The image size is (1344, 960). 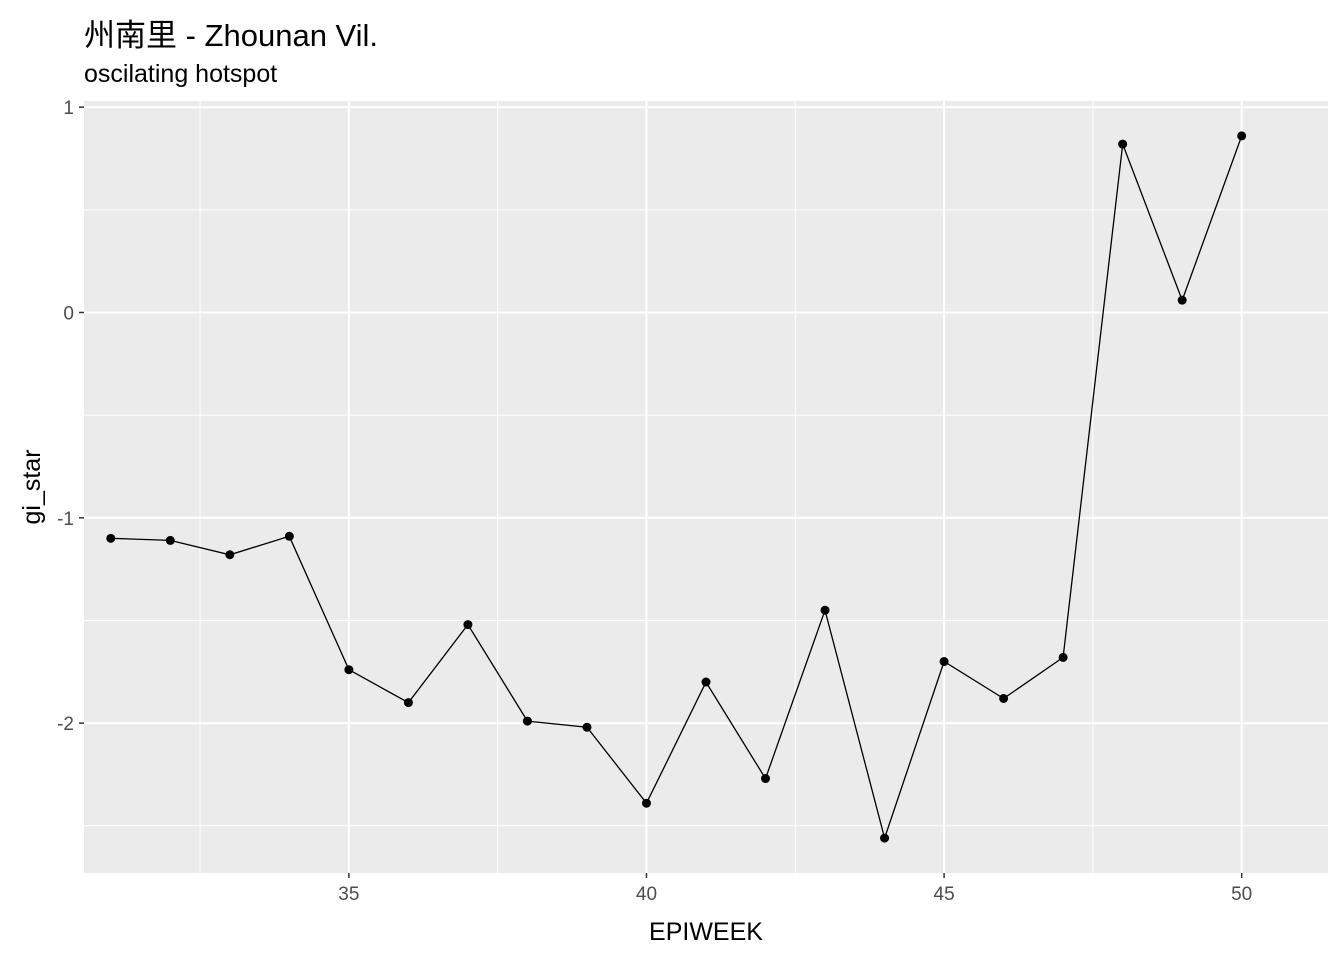 I want to click on x-tick-label: 45, so click(x=944, y=894).